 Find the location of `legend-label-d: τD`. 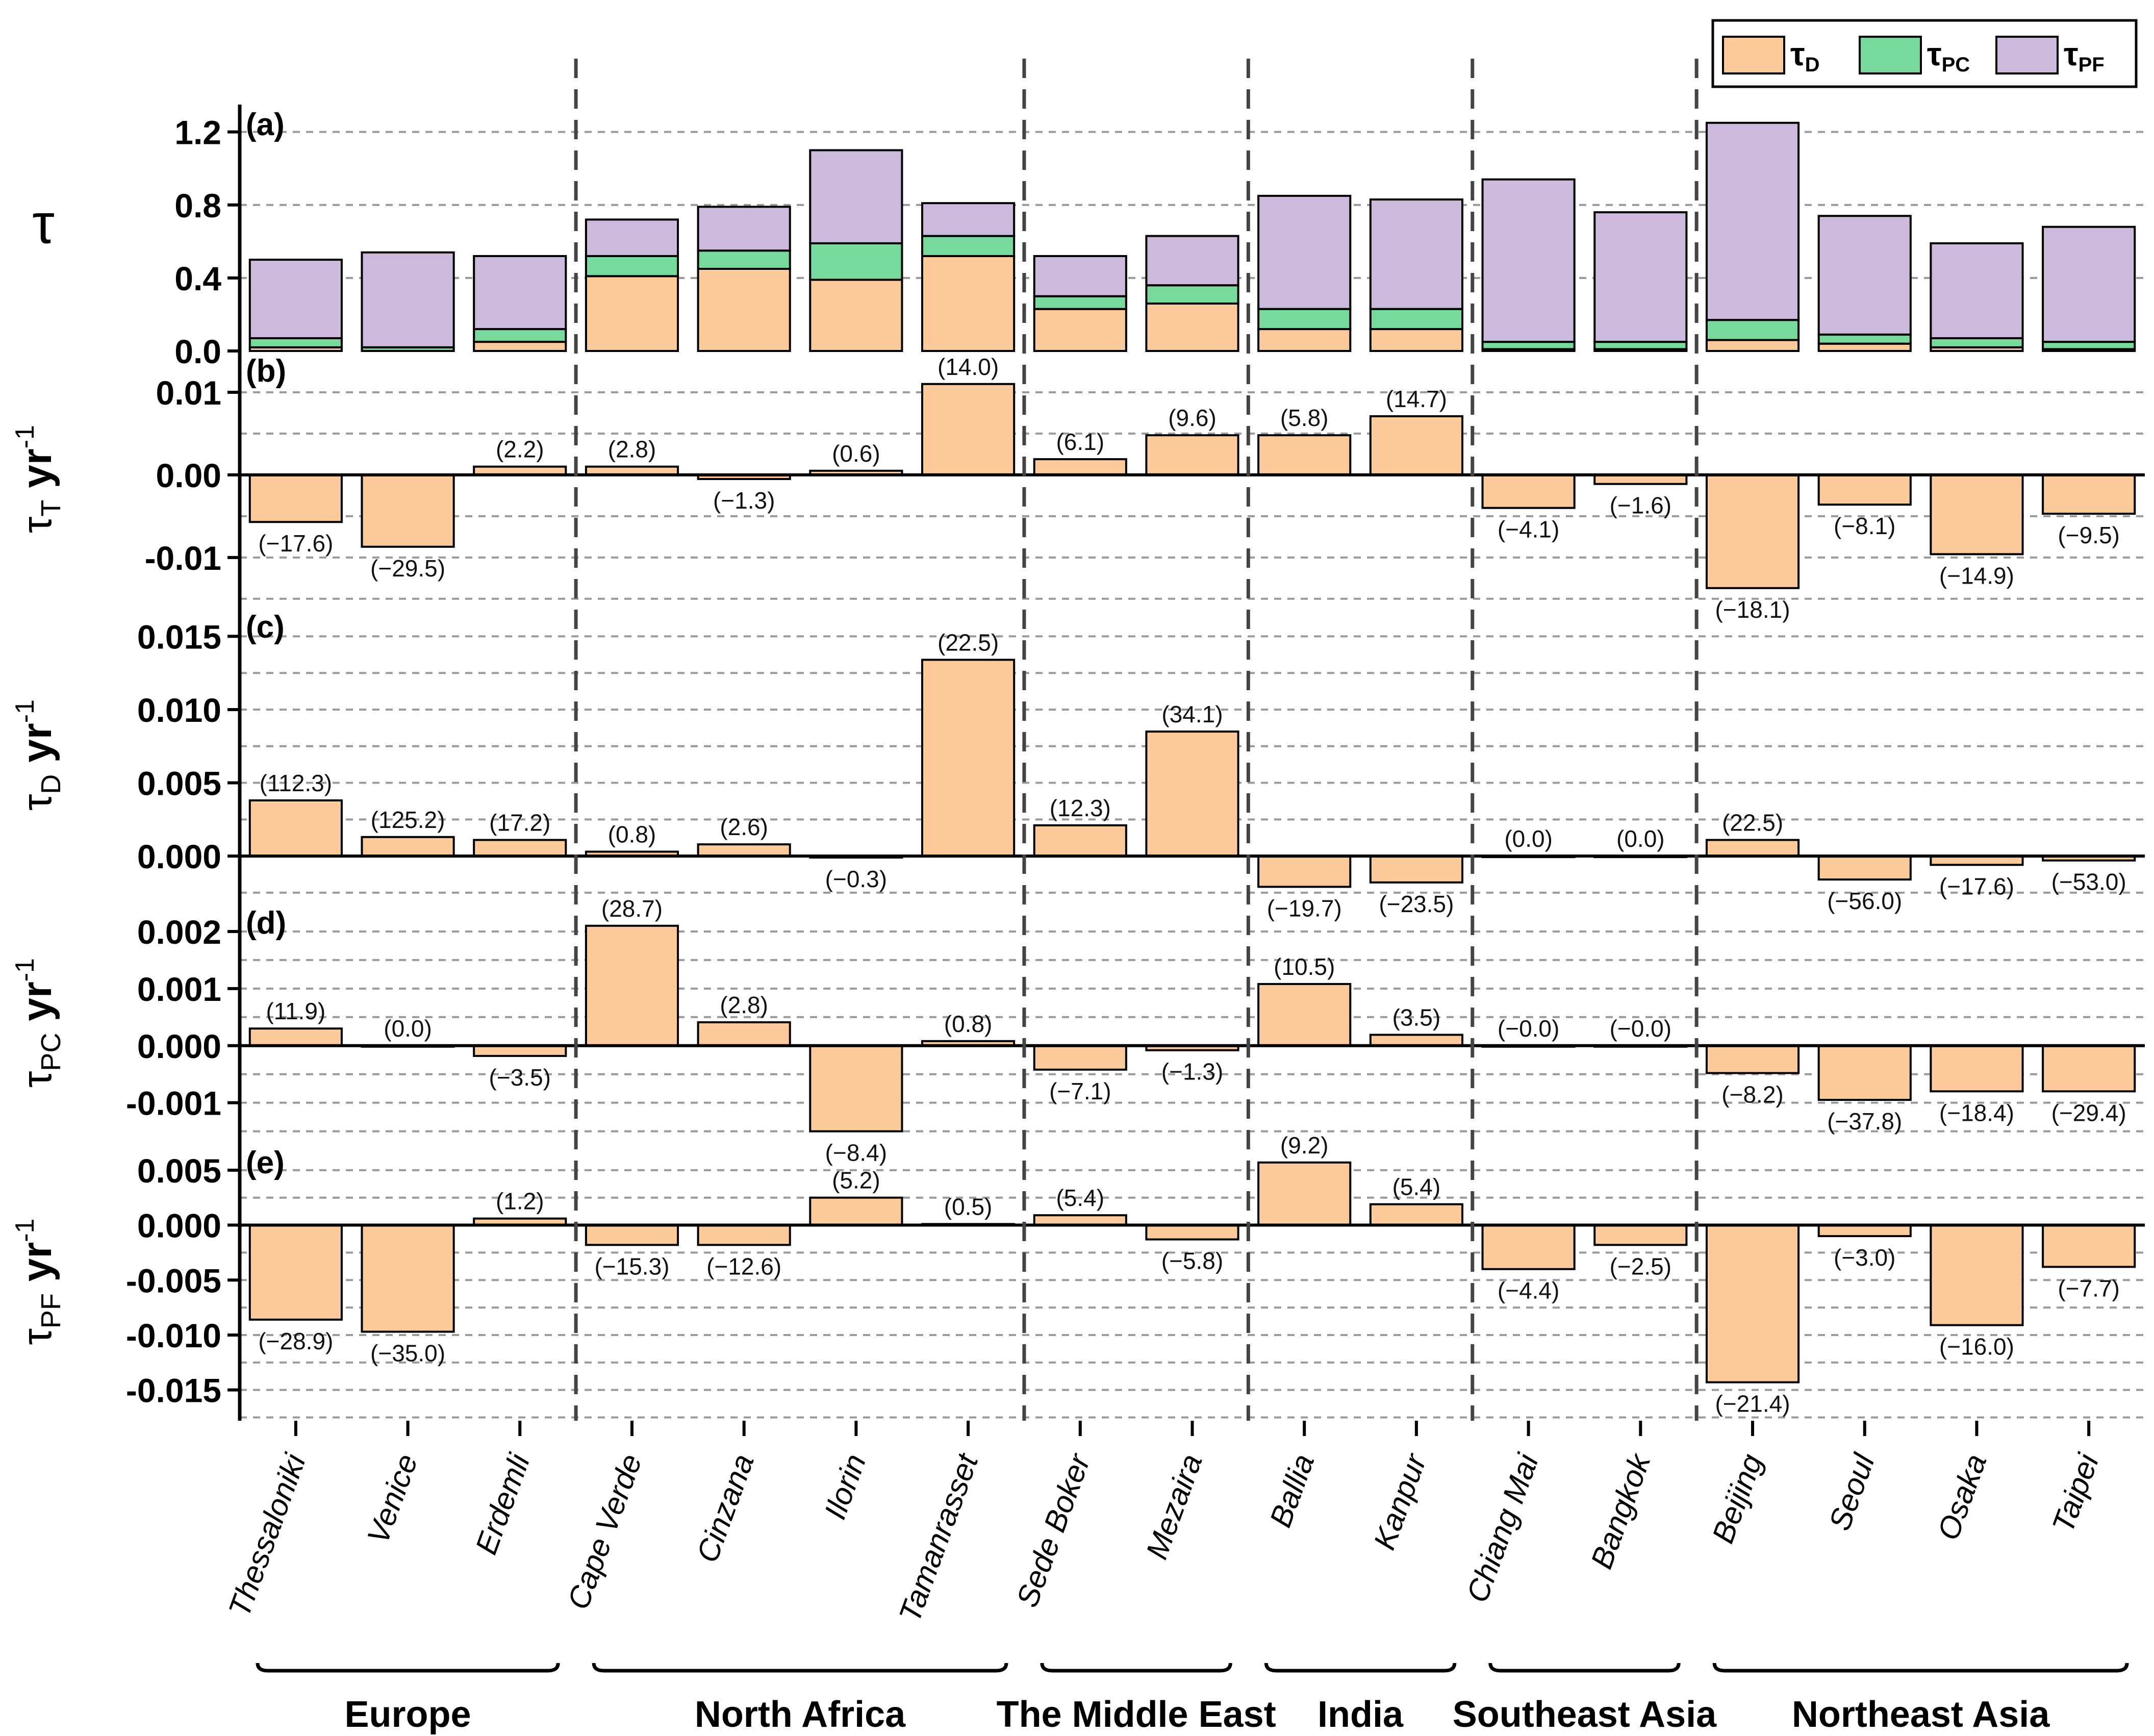

legend-label-d: τD is located at coordinates (1804, 56).